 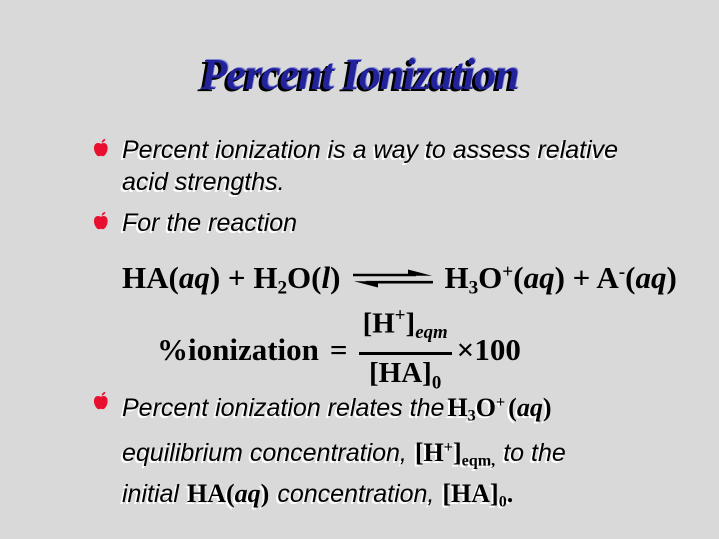 I want to click on chemical-equation: HA(aq) + H2O(l) H3O+(aq) + A-(aq), so click(x=399, y=280).